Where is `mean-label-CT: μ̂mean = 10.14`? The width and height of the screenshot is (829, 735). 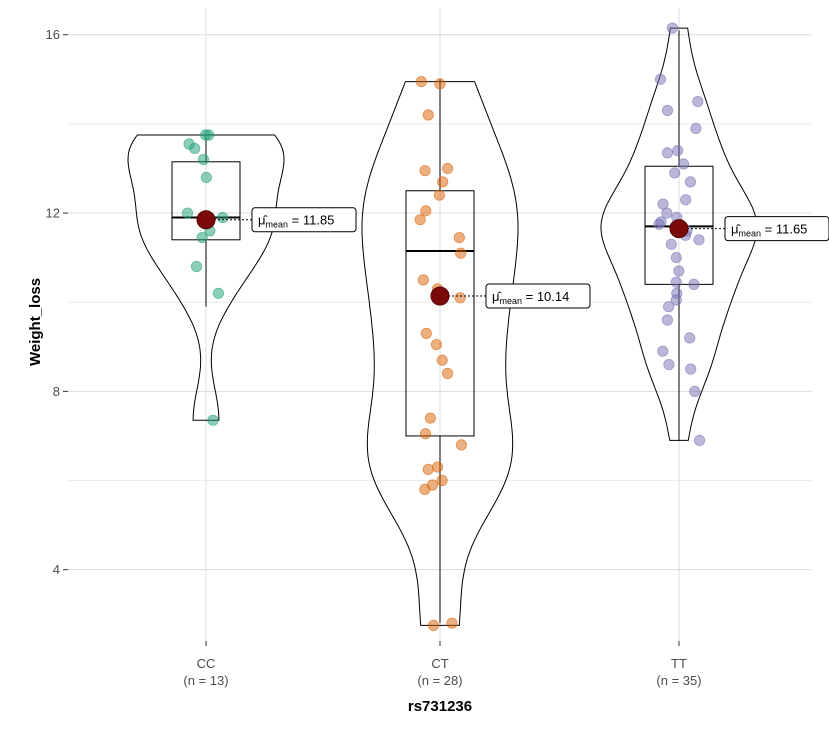 mean-label-CT: μ̂mean = 10.14 is located at coordinates (530, 297).